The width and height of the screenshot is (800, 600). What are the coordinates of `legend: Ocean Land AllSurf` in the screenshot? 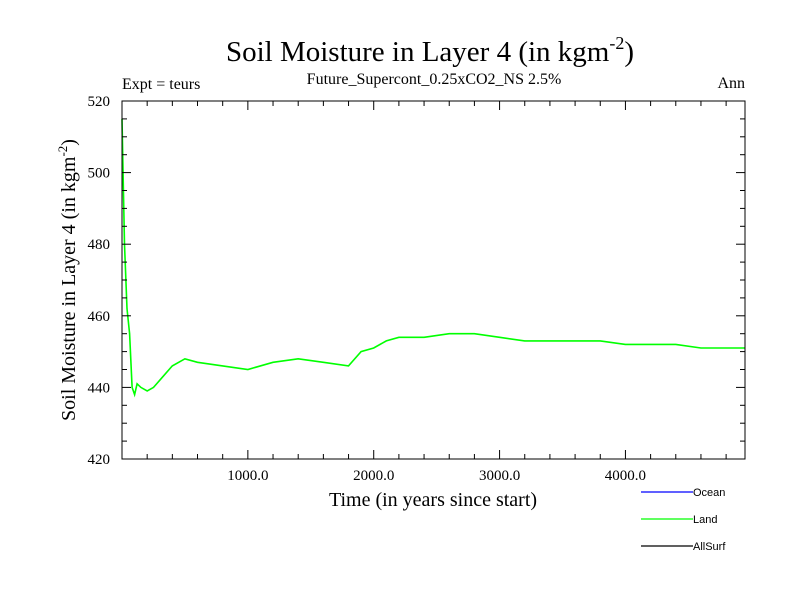 It's located at (683, 520).